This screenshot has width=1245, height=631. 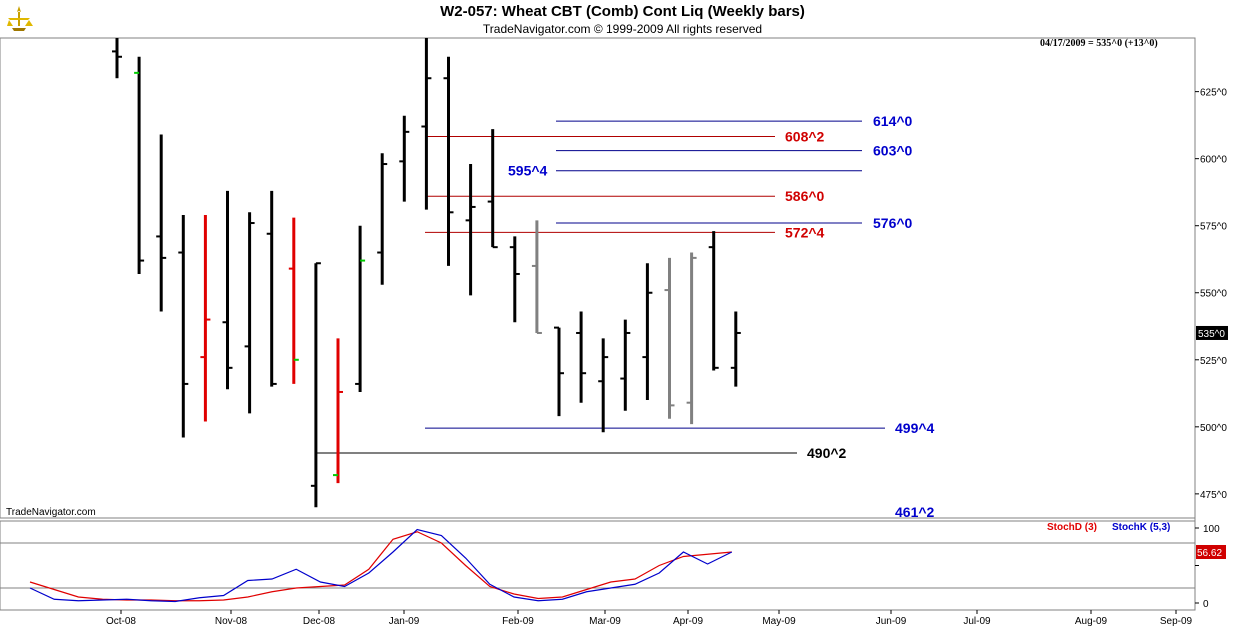 What do you see at coordinates (893, 223) in the screenshot?
I see `price-level-label: 576^0` at bounding box center [893, 223].